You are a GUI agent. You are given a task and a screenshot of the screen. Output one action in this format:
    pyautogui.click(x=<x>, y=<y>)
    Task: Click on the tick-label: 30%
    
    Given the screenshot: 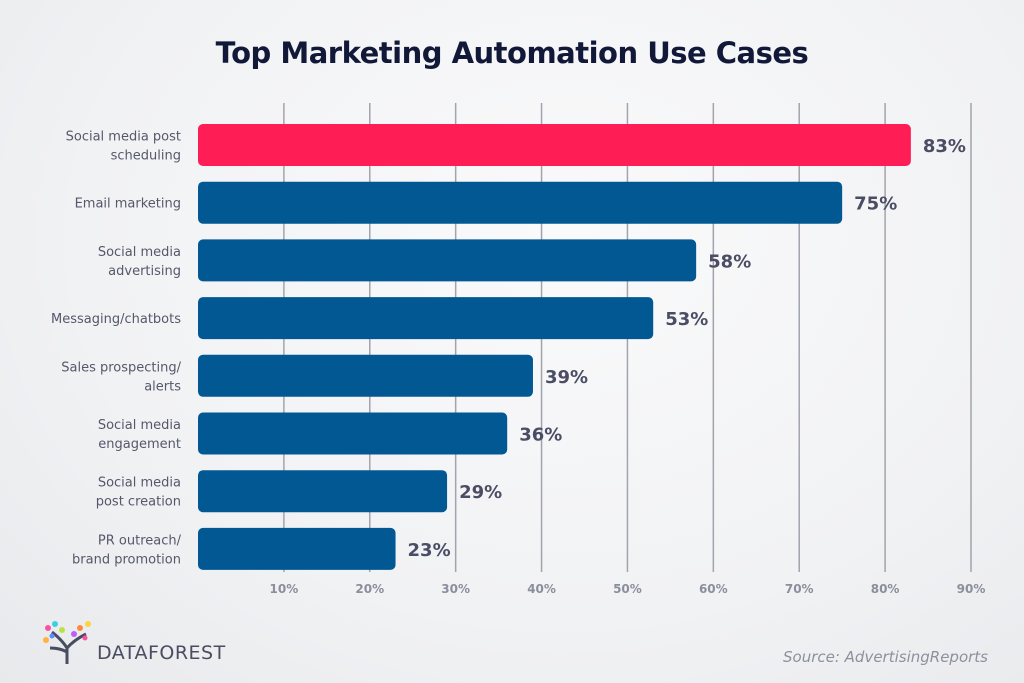 What is the action you would take?
    pyautogui.click(x=455, y=589)
    